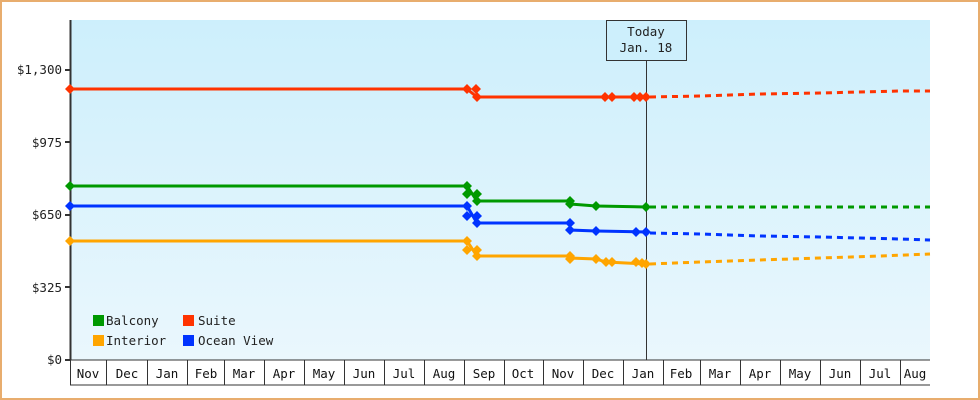 The height and width of the screenshot is (400, 980). I want to click on legend: Balcony Suite Interior Ocean View, so click(183, 330).